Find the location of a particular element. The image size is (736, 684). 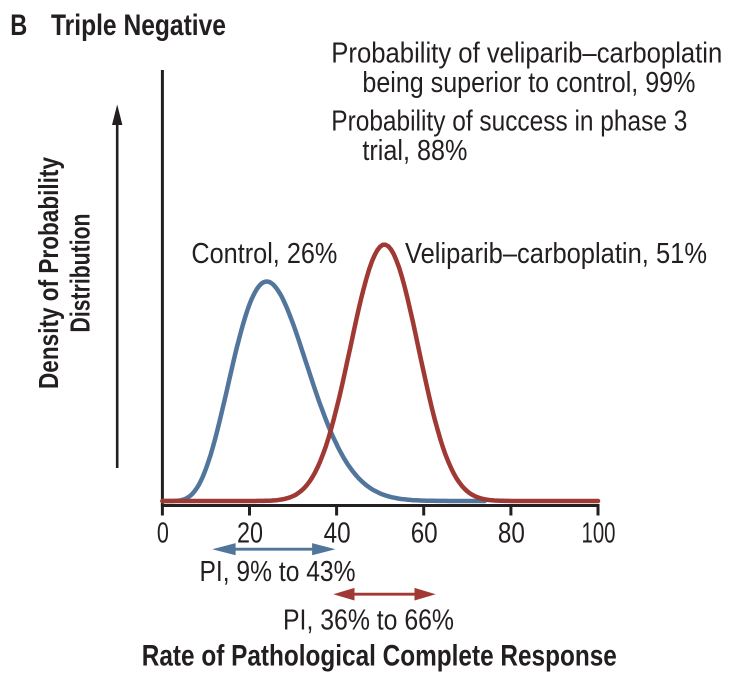

svg-text: PI, 9% to 43% is located at coordinates (278, 572).